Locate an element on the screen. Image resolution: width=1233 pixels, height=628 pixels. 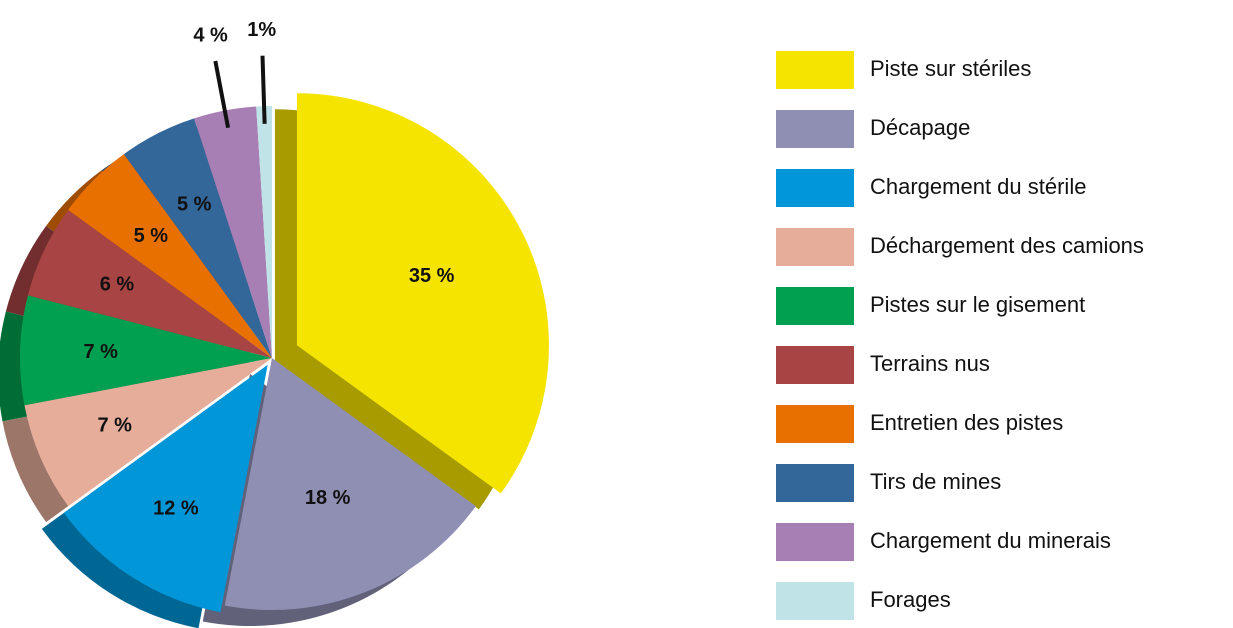
legend-label: Forages is located at coordinates (910, 599).